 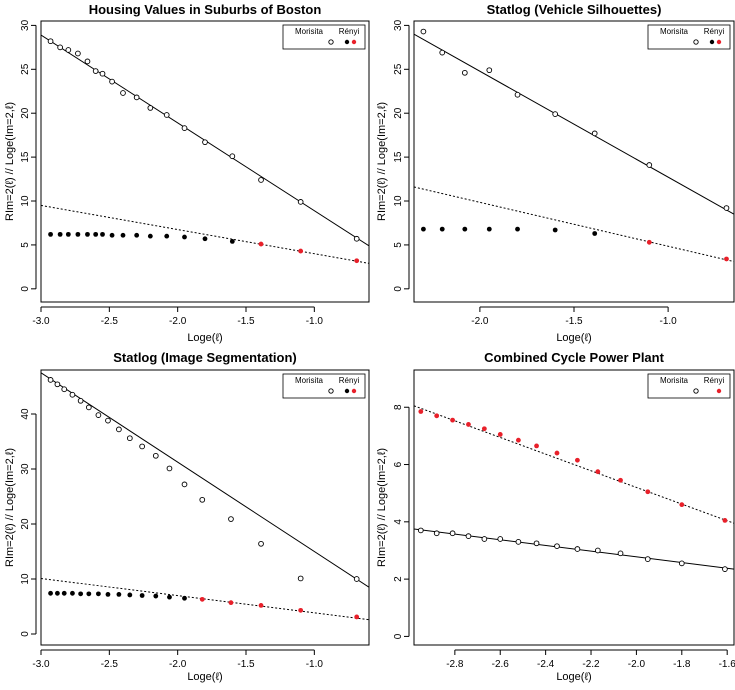 I want to click on x-axis-label: Loge(ℓ), so click(x=573, y=338).